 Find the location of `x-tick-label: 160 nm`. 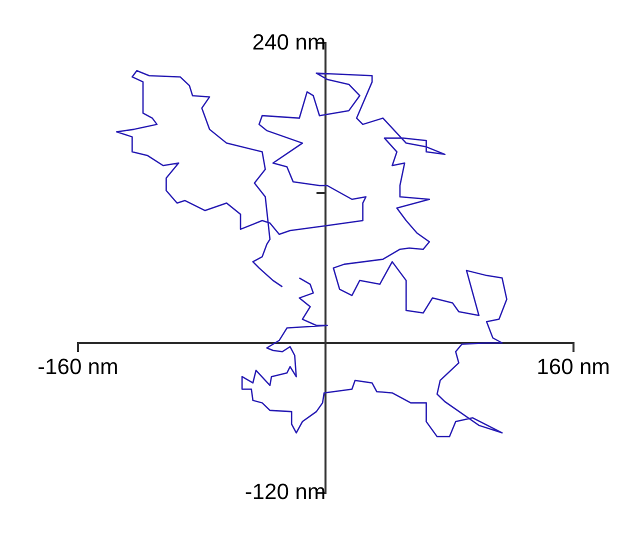

x-tick-label: 160 nm is located at coordinates (573, 367).